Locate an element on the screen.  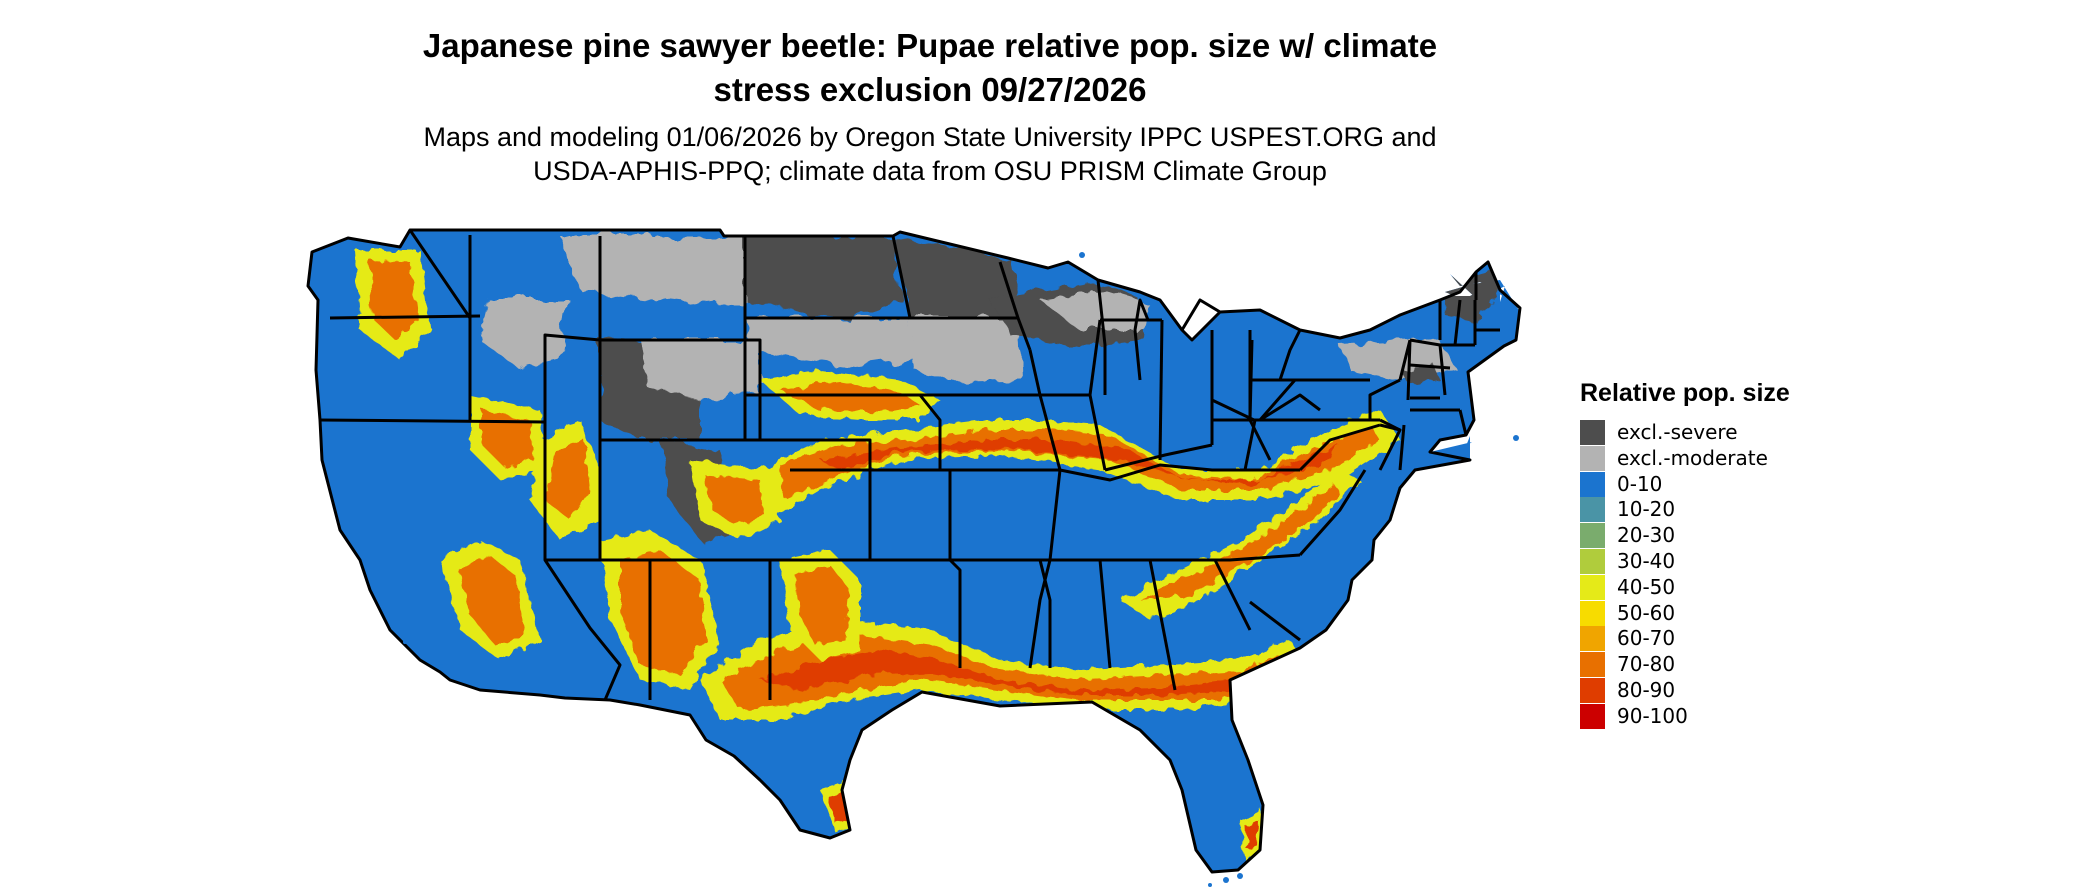
legend-label: 70-80 is located at coordinates (1646, 664).